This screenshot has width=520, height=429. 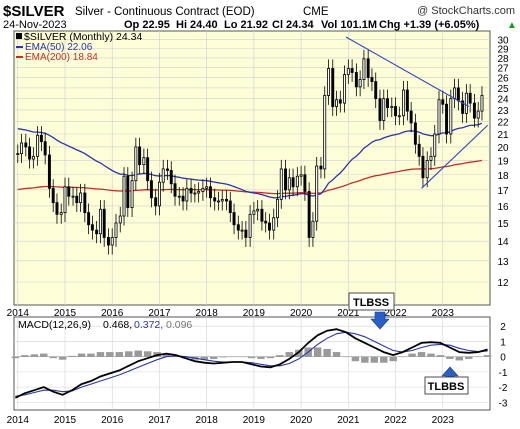 What do you see at coordinates (503, 161) in the screenshot?
I see `price-y-tick-label: 19` at bounding box center [503, 161].